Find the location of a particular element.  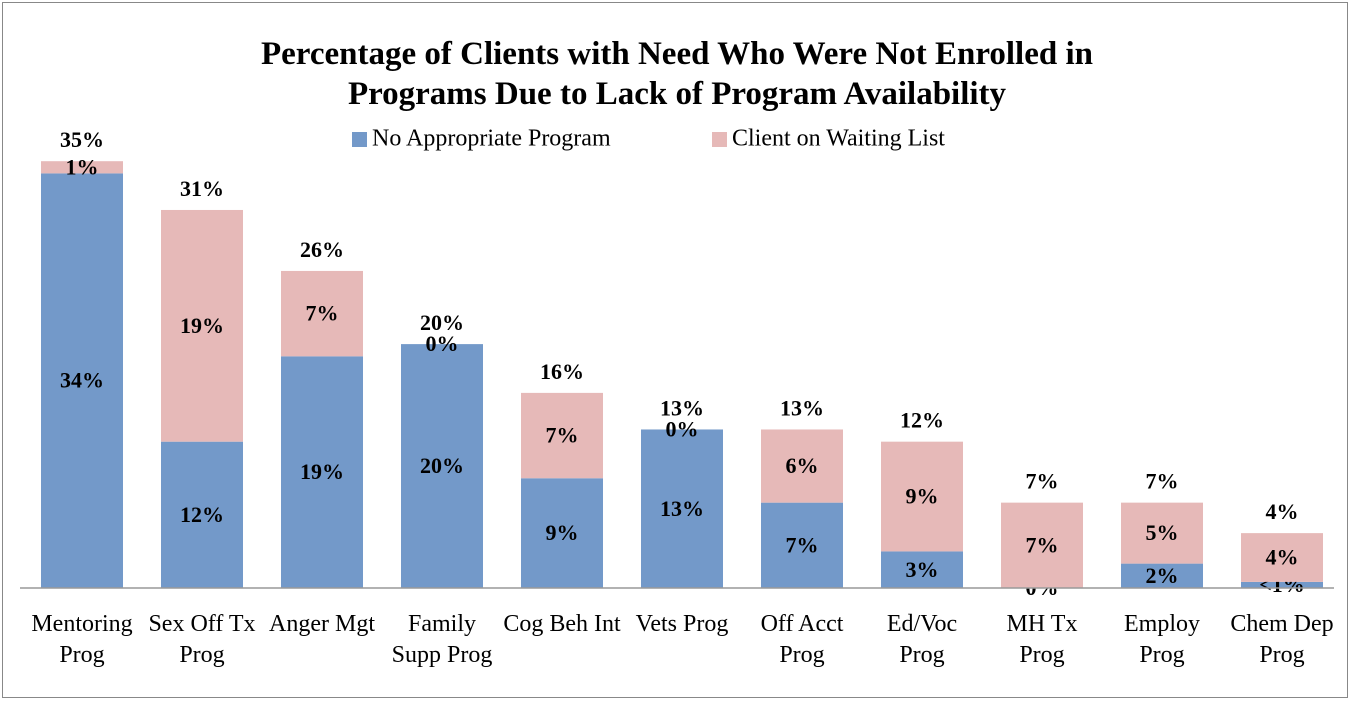

data-label: 4% is located at coordinates (1282, 557).